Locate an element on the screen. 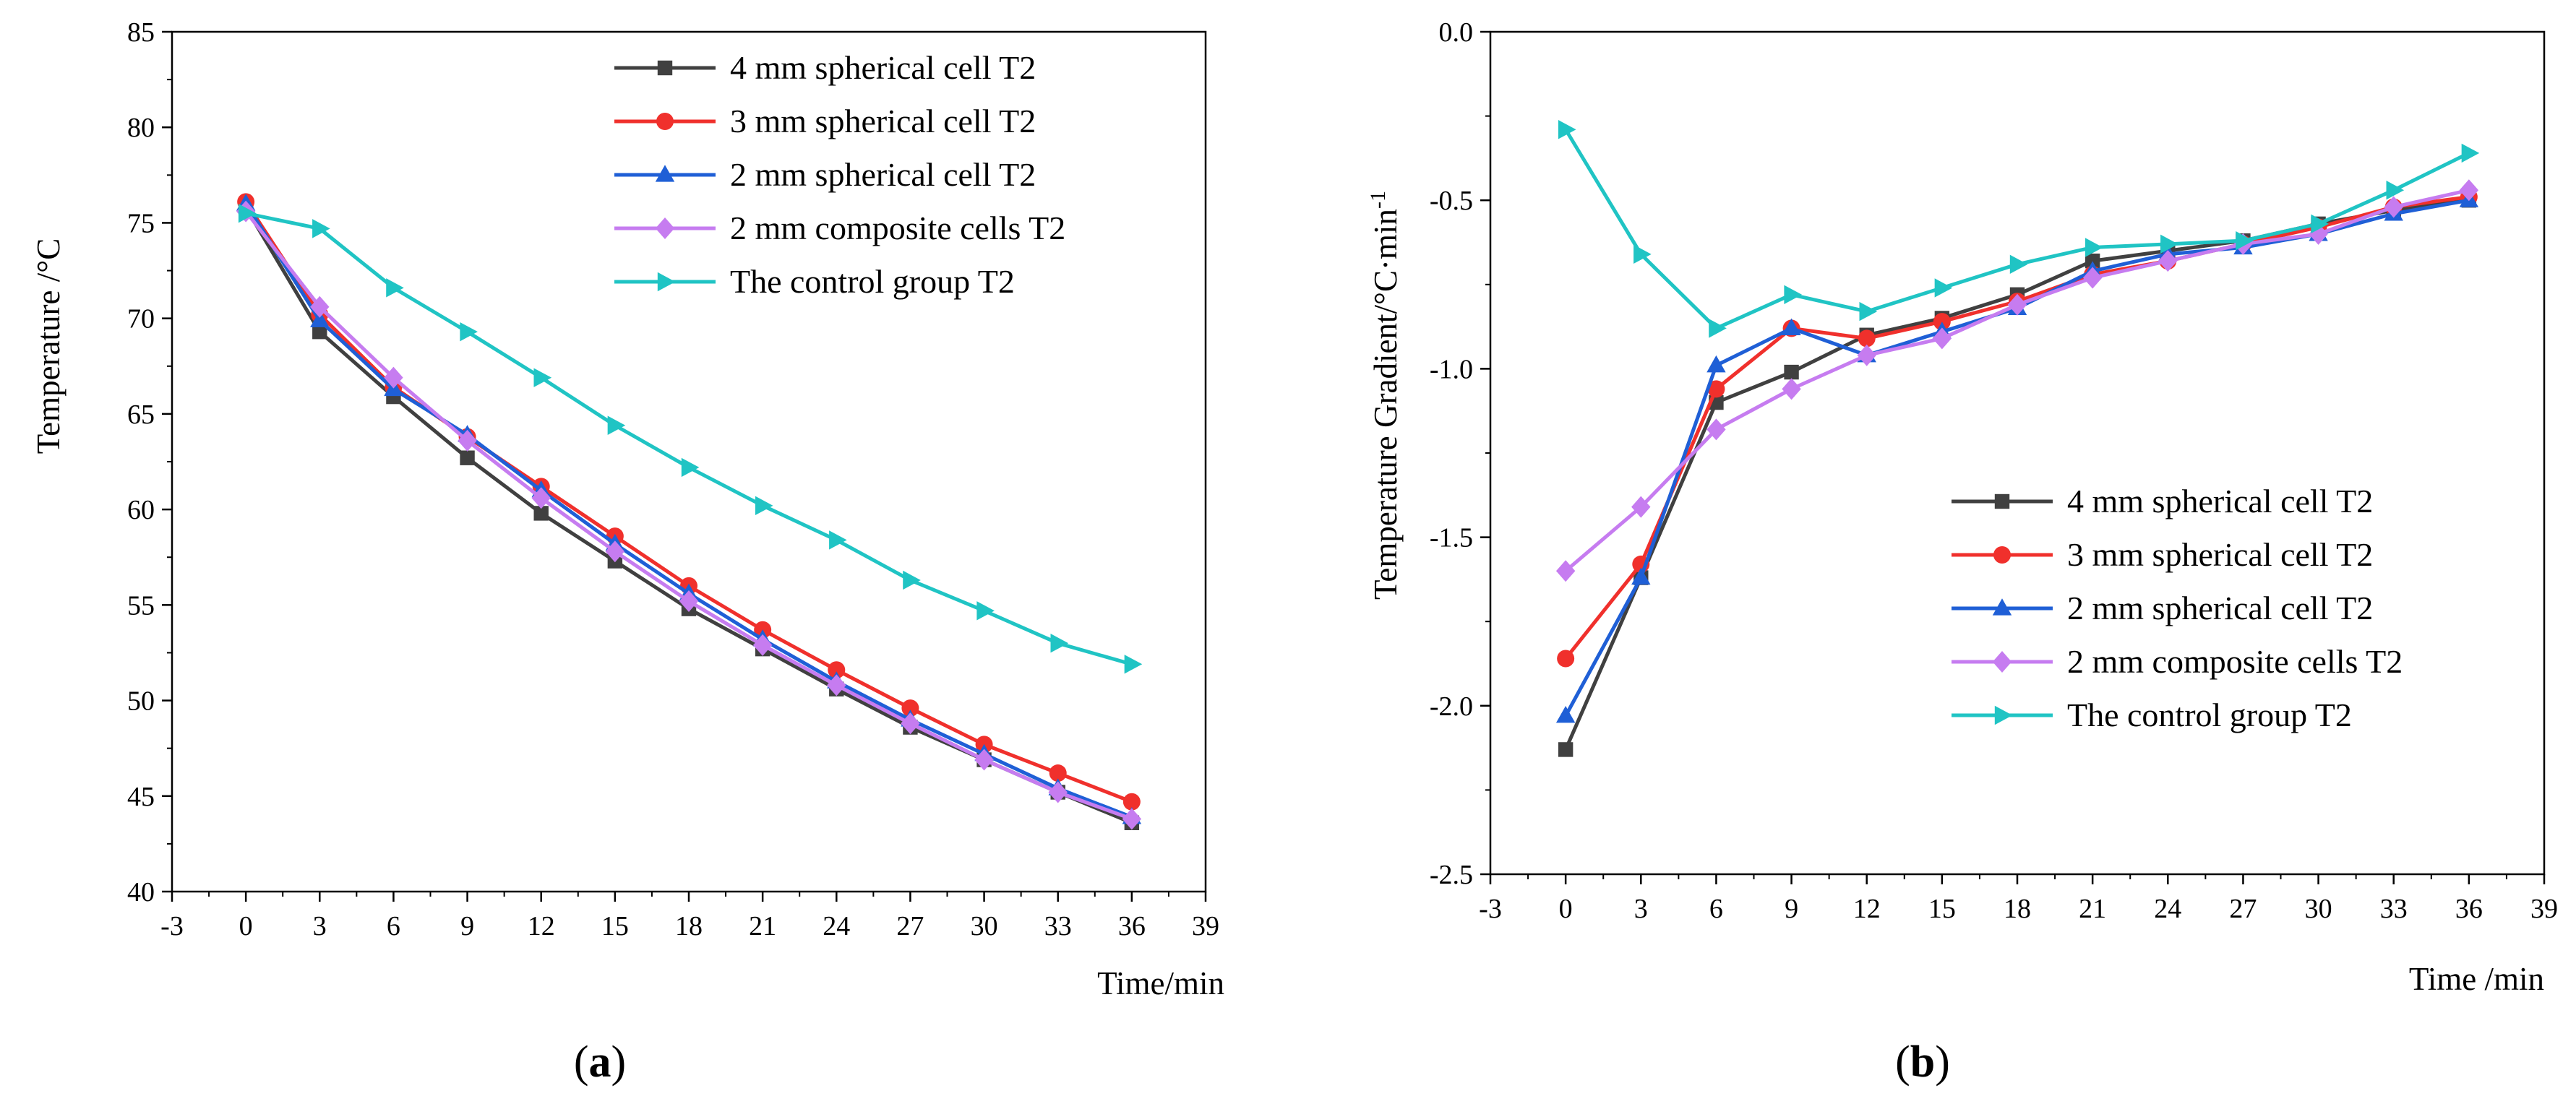 The width and height of the screenshot is (2576, 1104). x-tick-label: 12 is located at coordinates (542, 926).